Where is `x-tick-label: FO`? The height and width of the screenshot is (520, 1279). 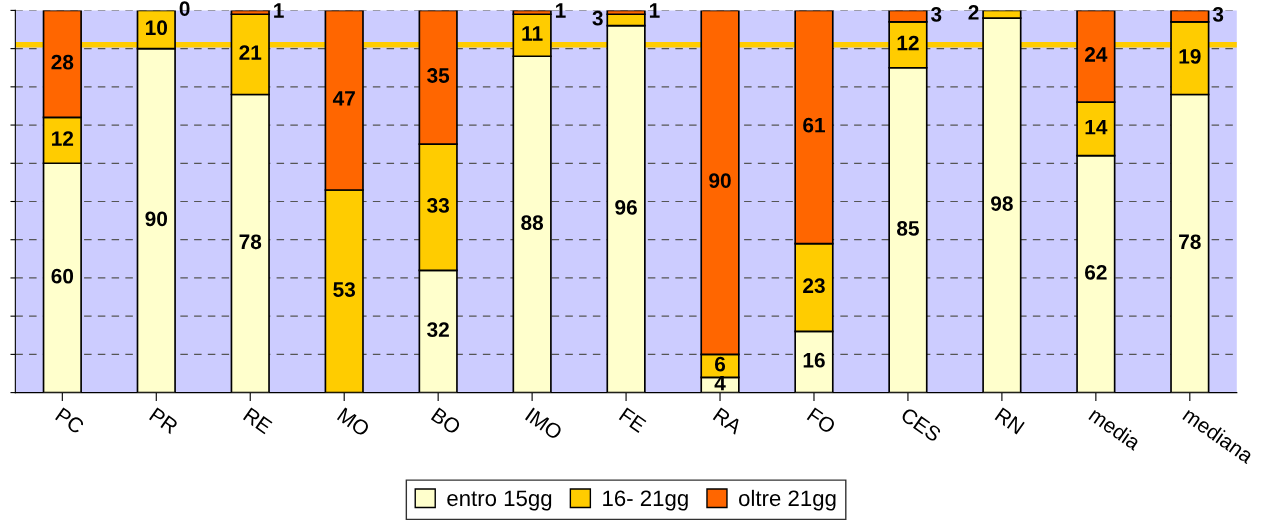 x-tick-label: FO is located at coordinates (821, 421).